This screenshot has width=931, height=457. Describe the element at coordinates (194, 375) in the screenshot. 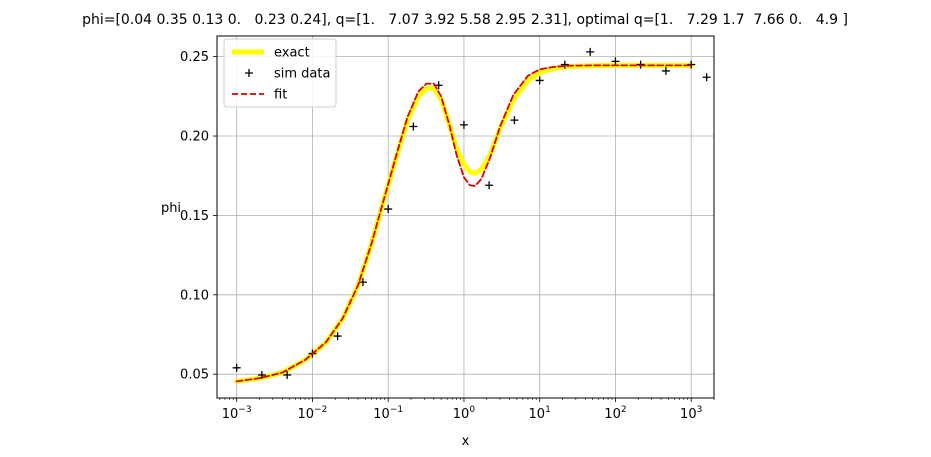

I see `y-tick-label: 0.05` at that location.